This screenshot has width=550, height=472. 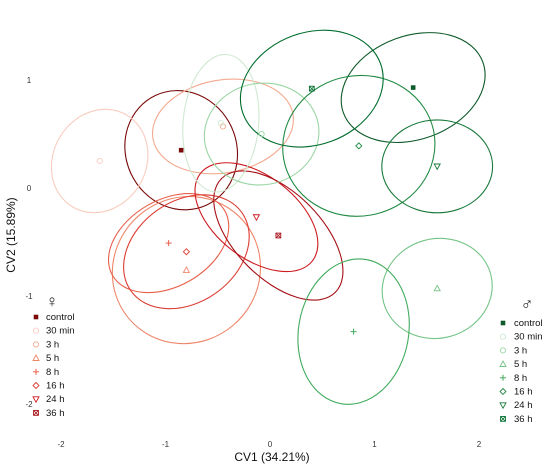 I want to click on legend-female-item: 30 min, so click(x=53, y=331).